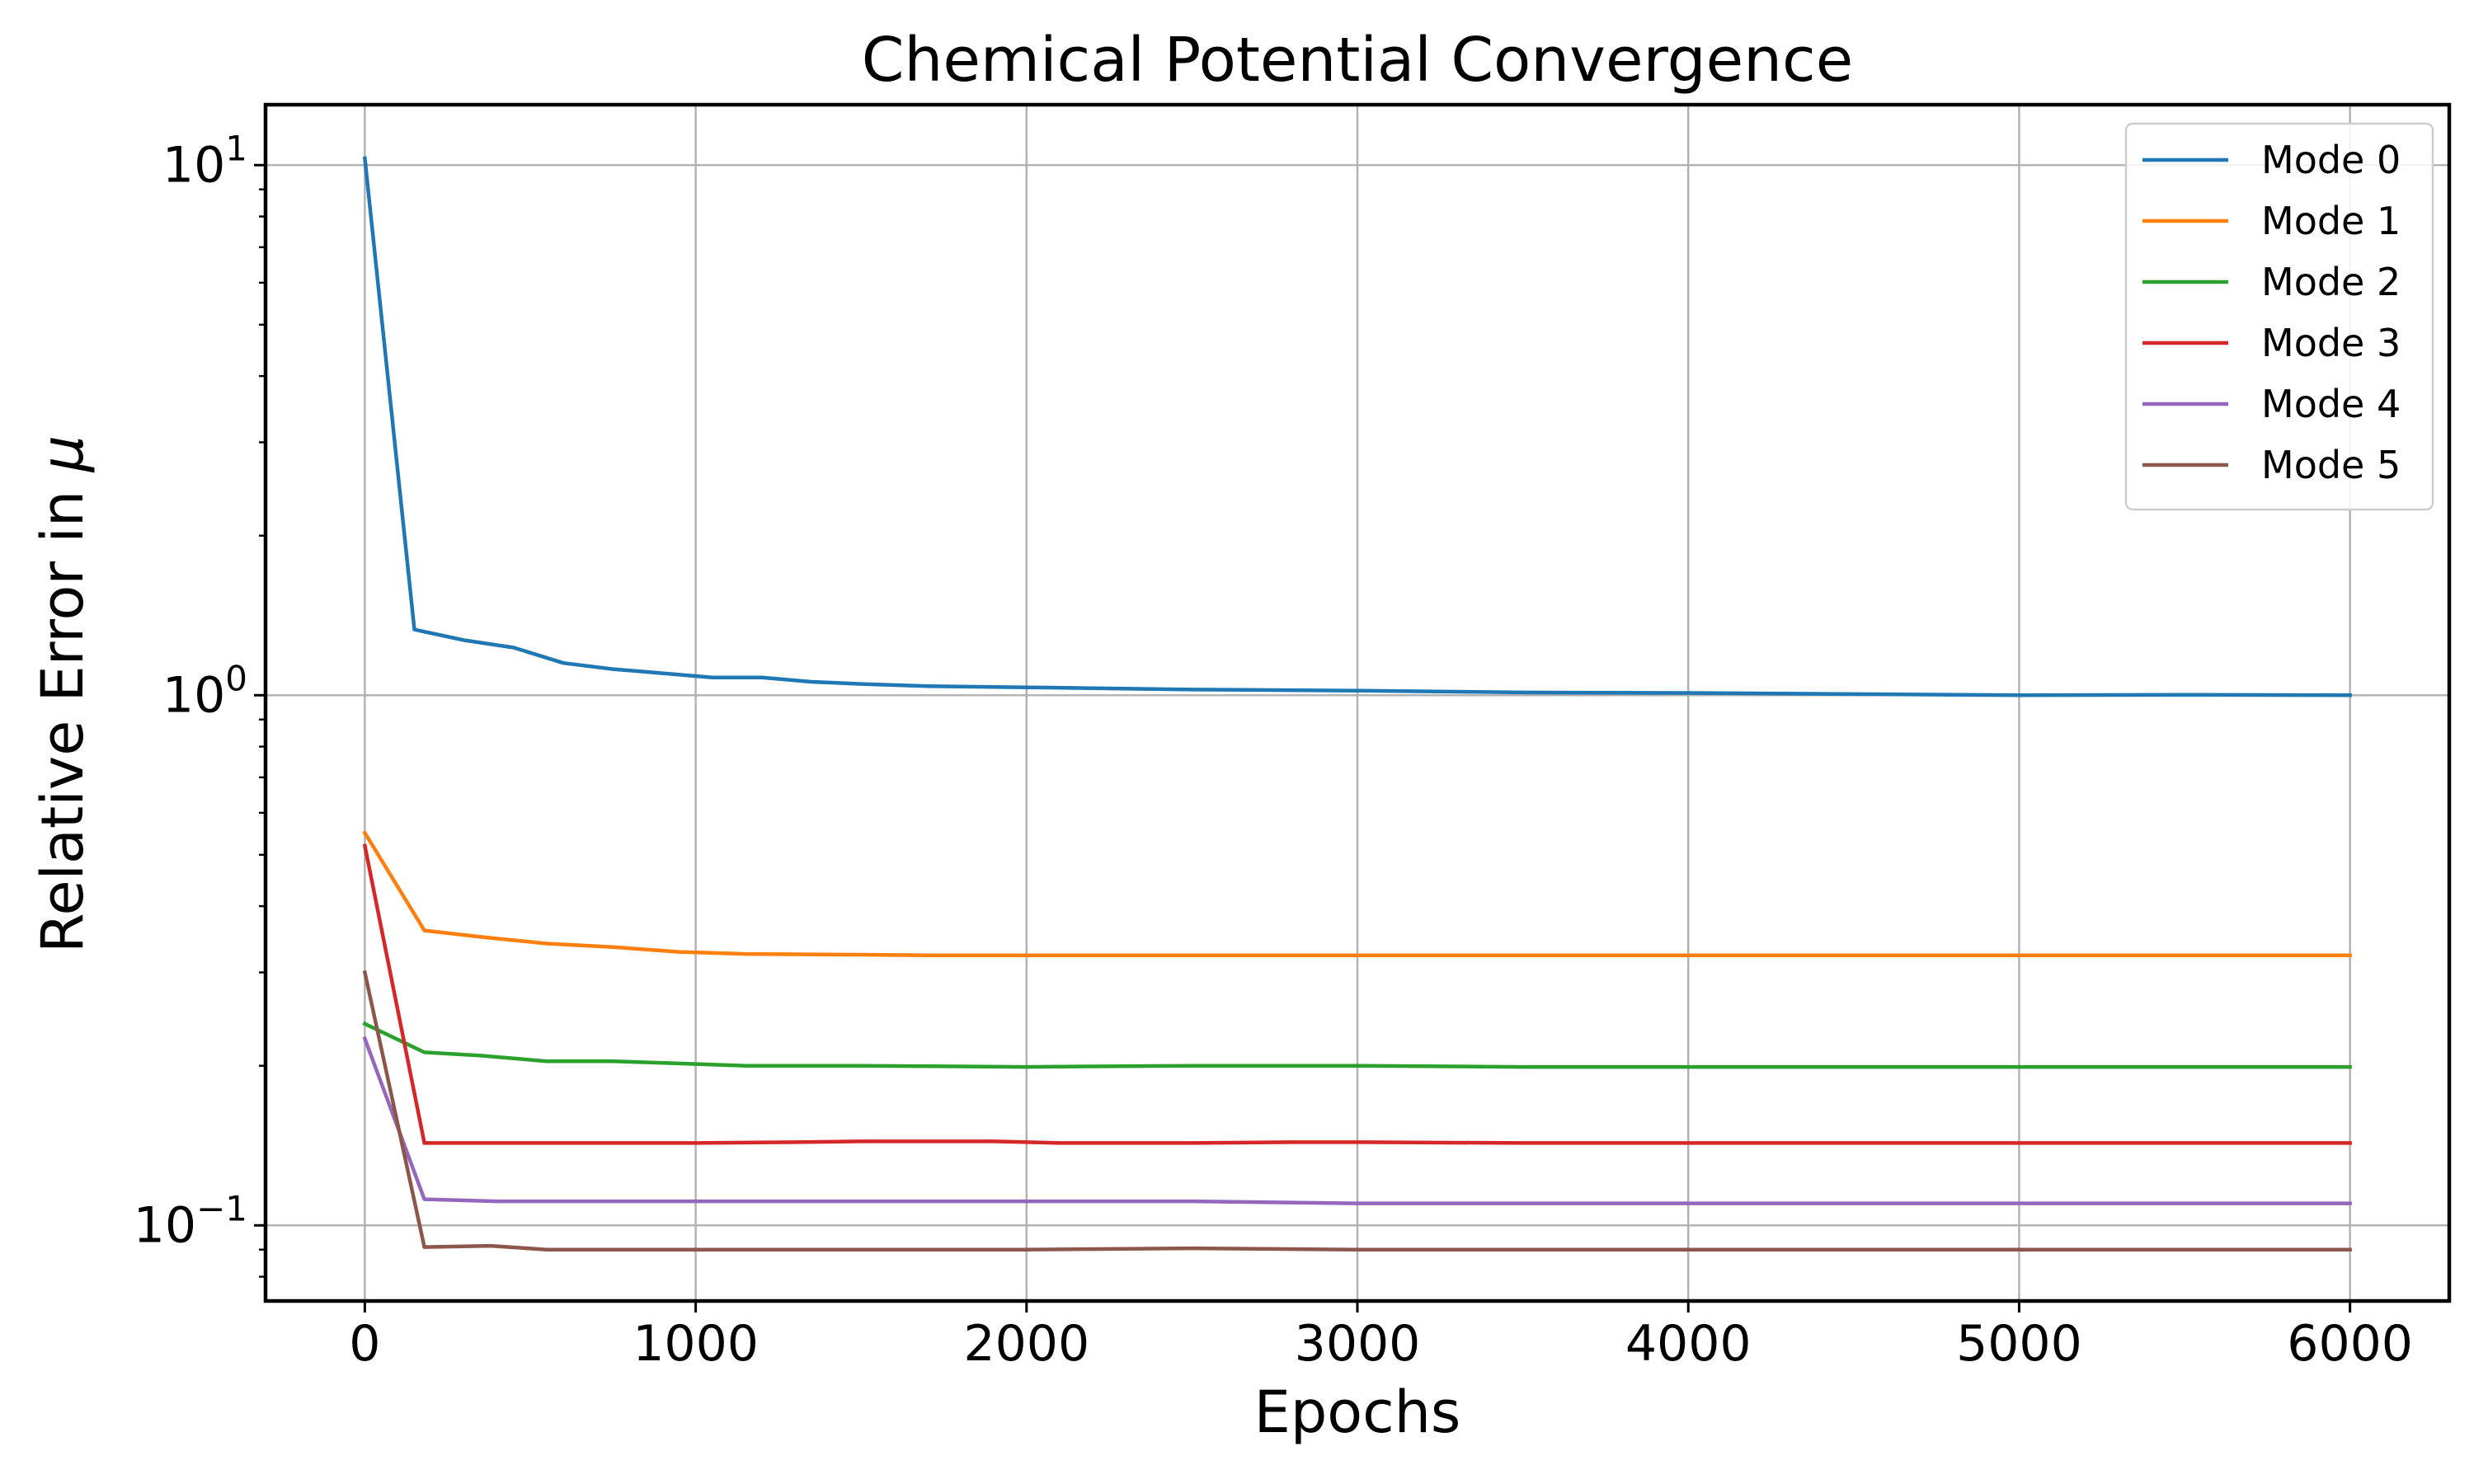  I want to click on y-axis: 10⁻¹ 10⁰ 10¹, so click(200, 703).